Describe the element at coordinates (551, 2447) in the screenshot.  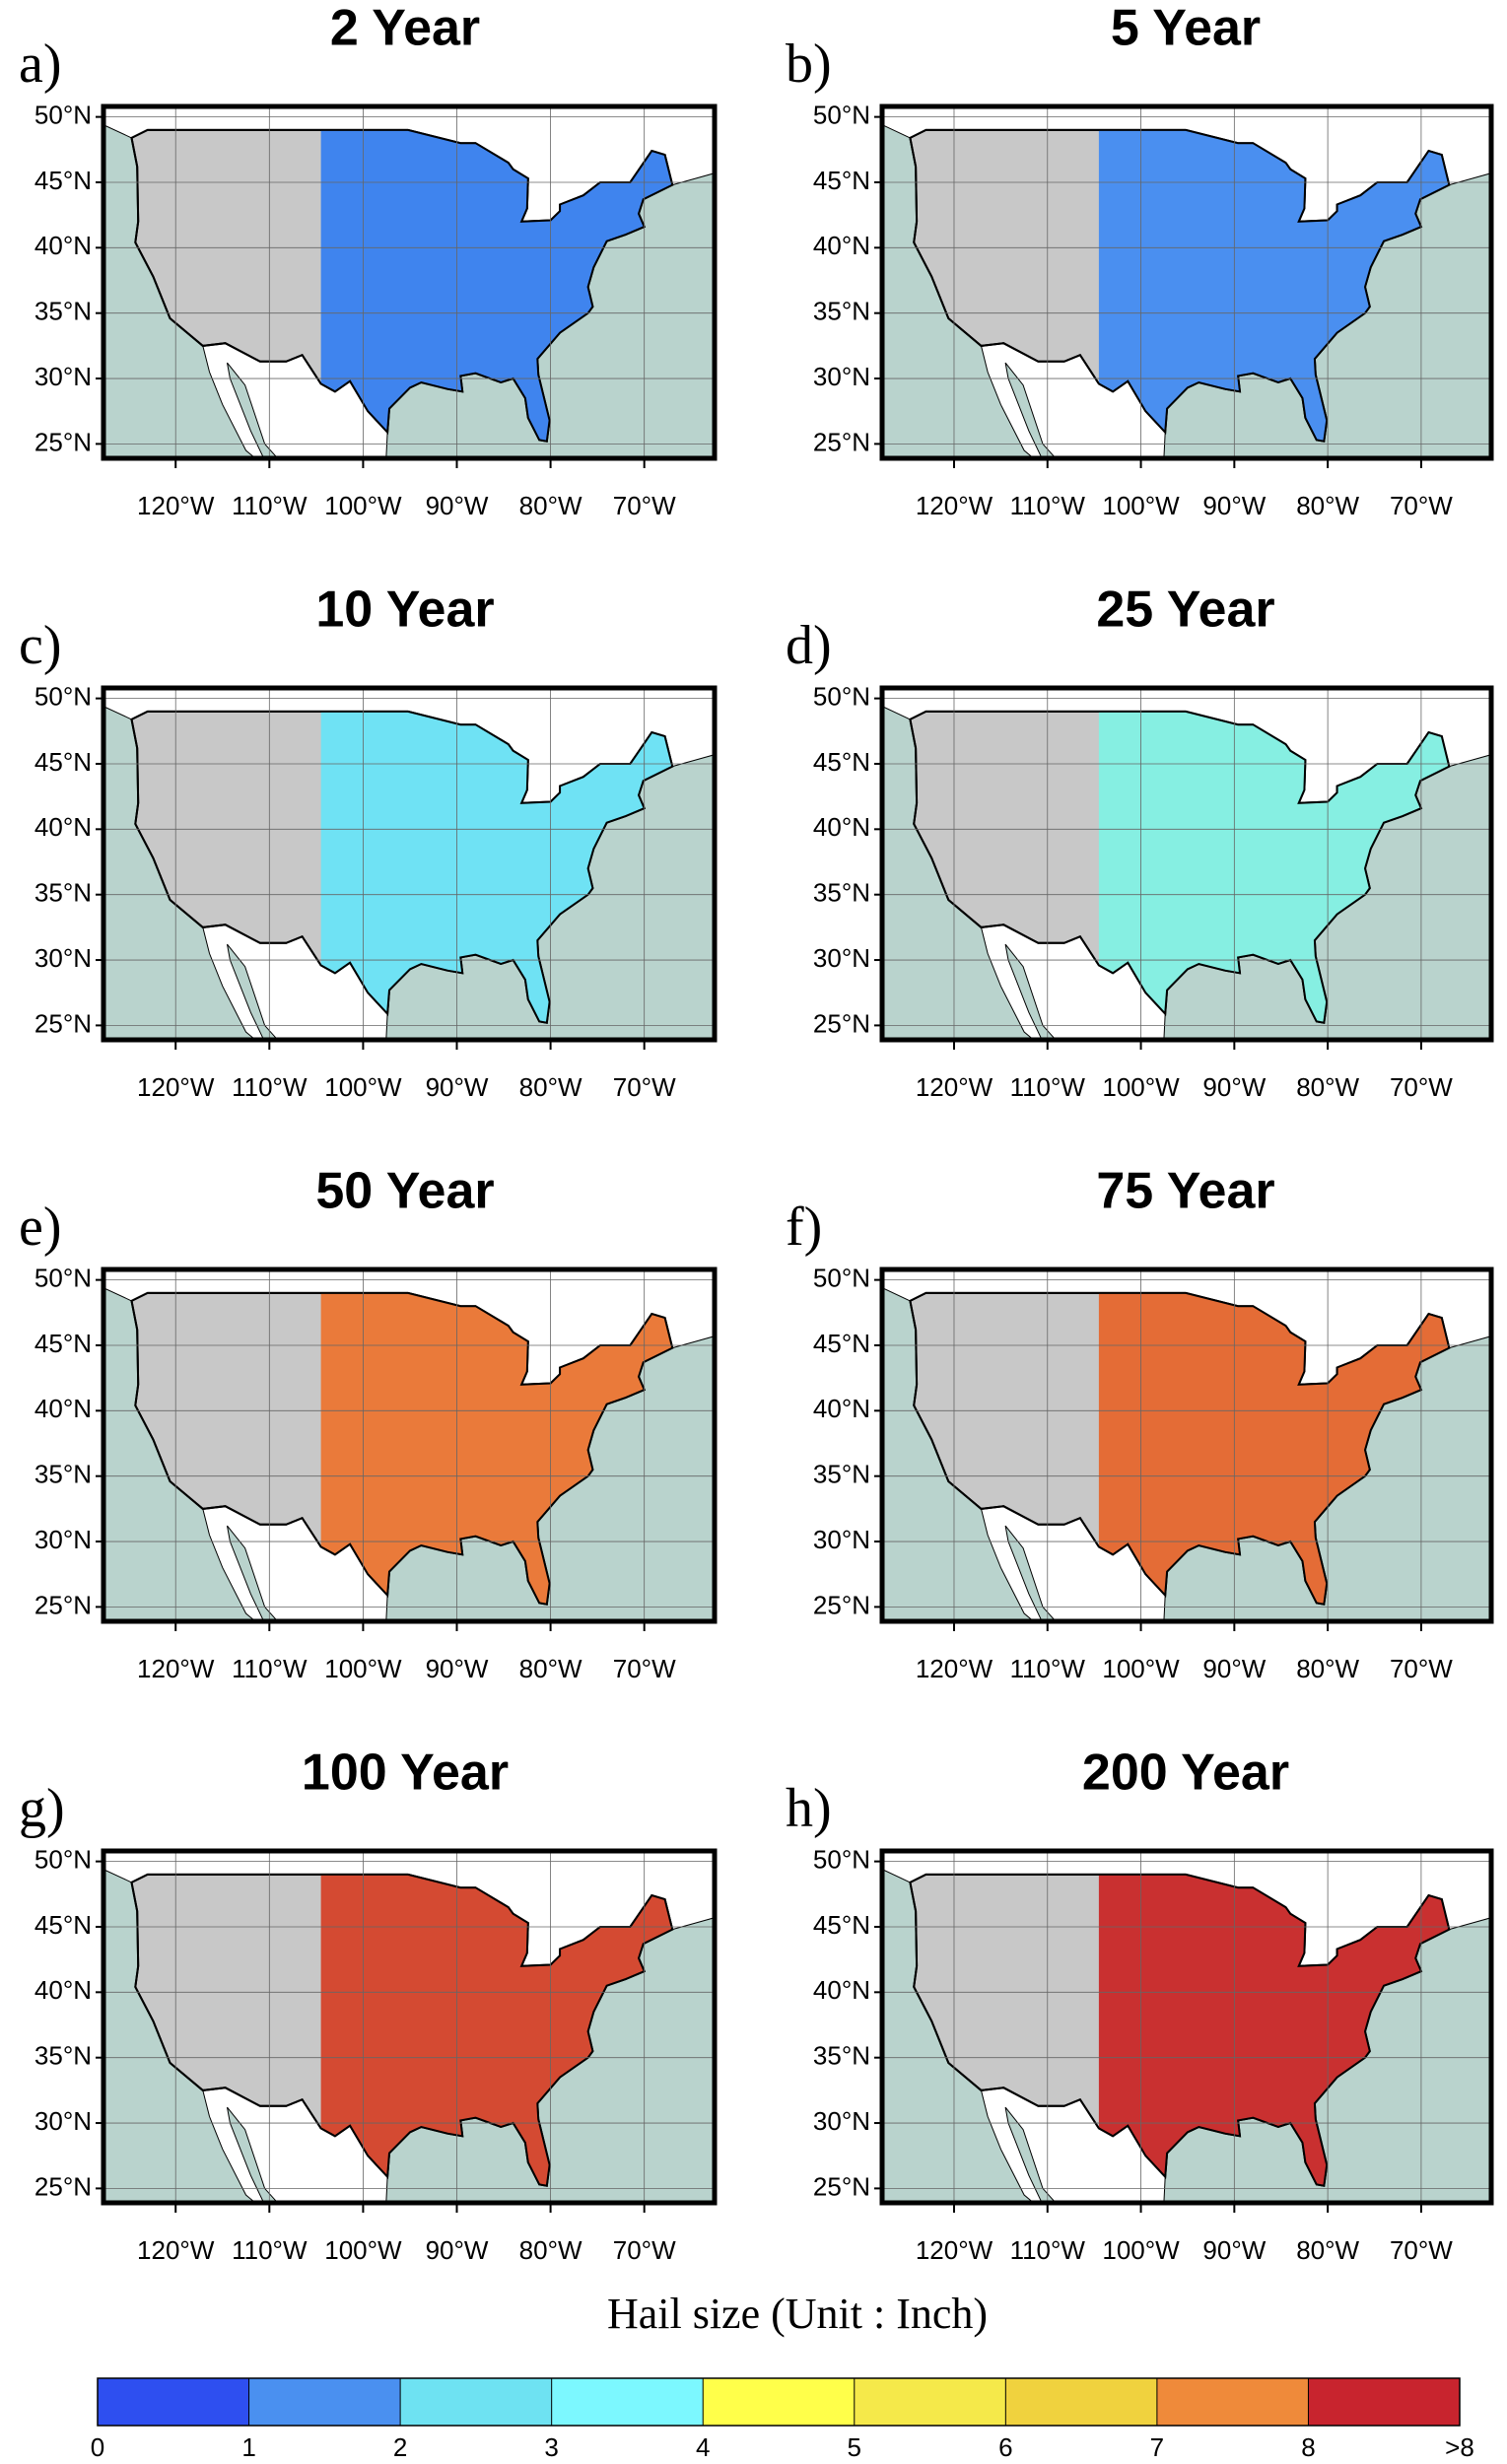
I see `colorbar-label: 3` at that location.